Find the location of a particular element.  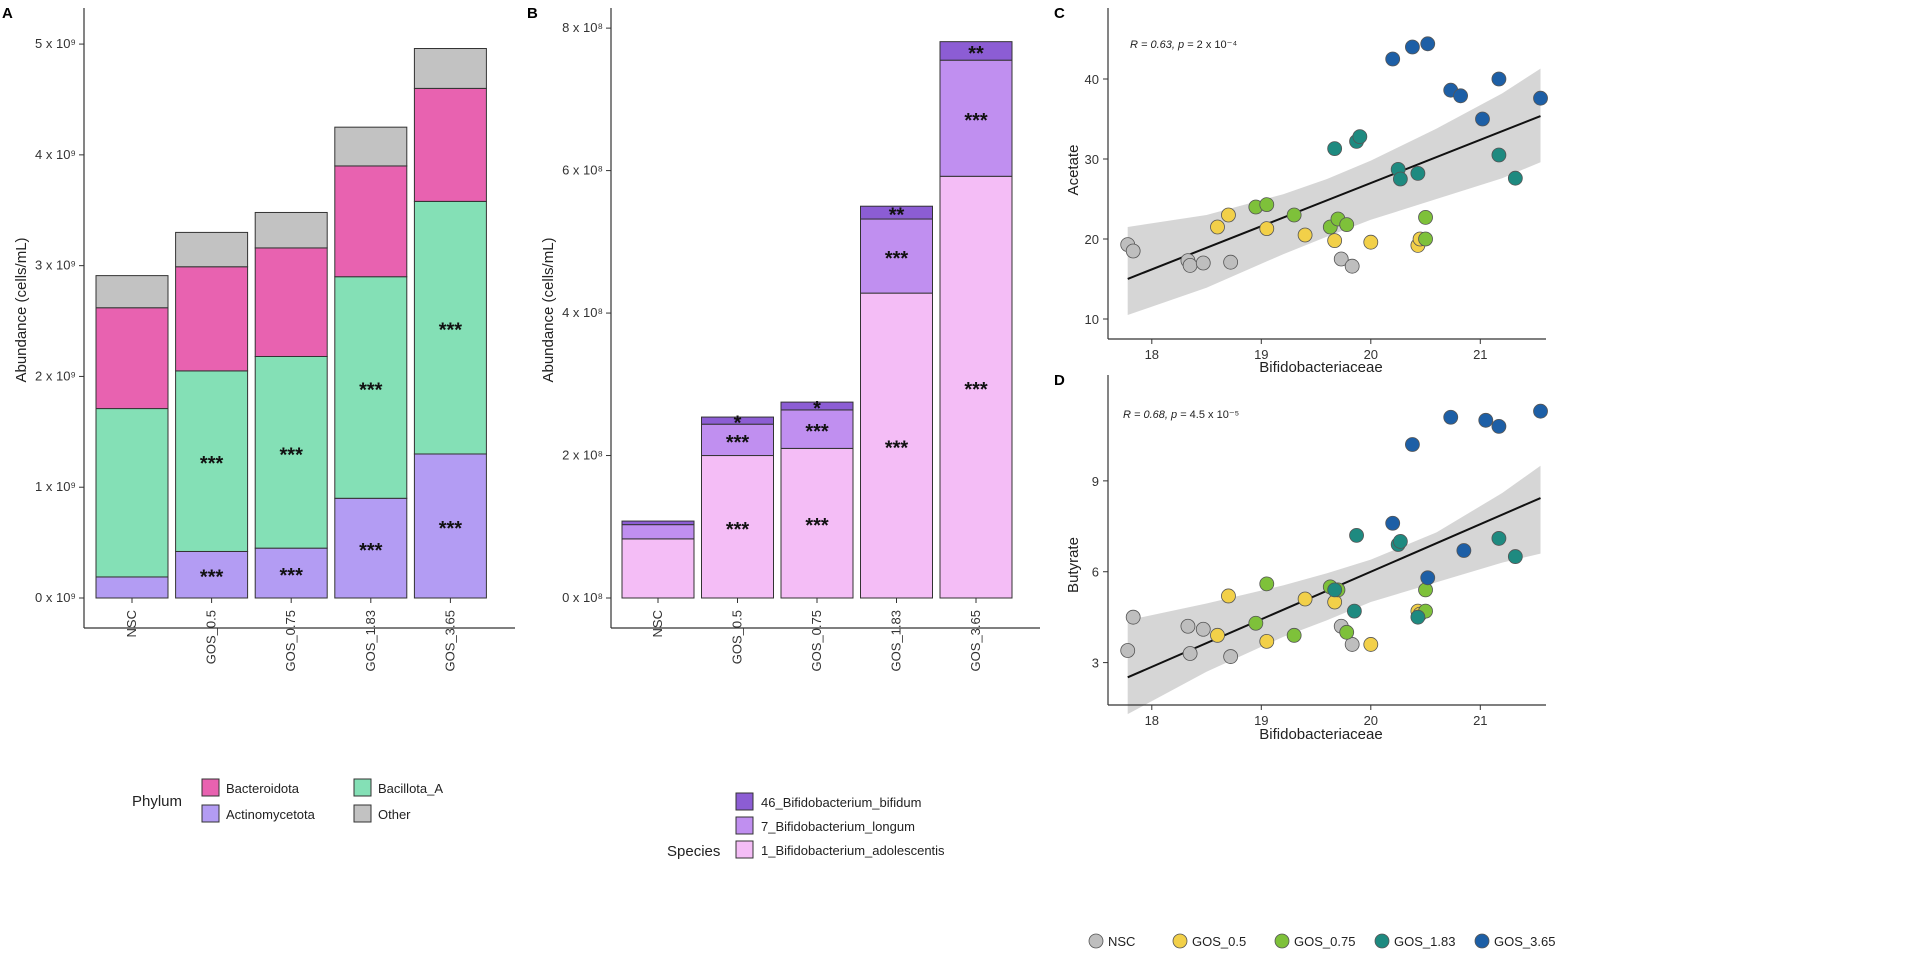

legend-swatch-bacillota-a is located at coordinates (362, 787).